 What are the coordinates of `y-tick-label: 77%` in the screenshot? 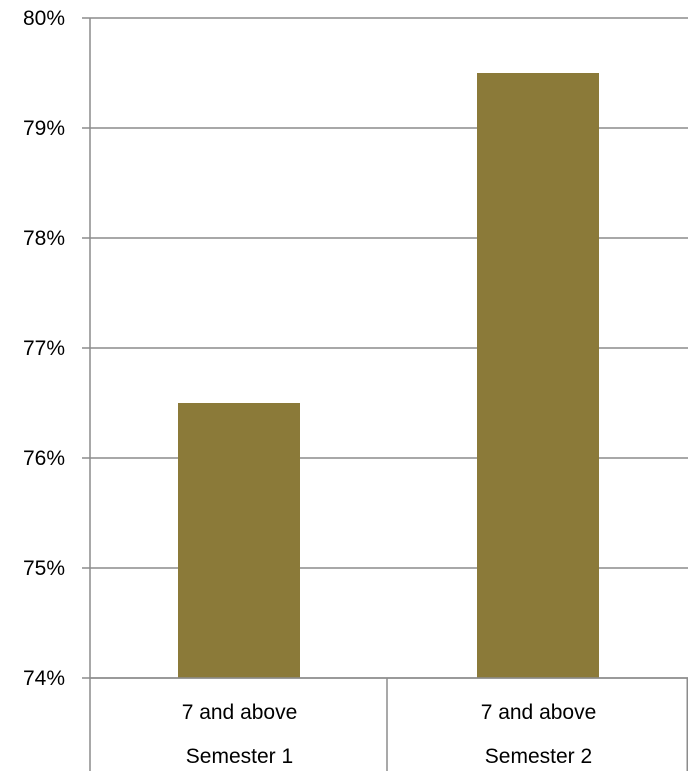 It's located at (44, 348).